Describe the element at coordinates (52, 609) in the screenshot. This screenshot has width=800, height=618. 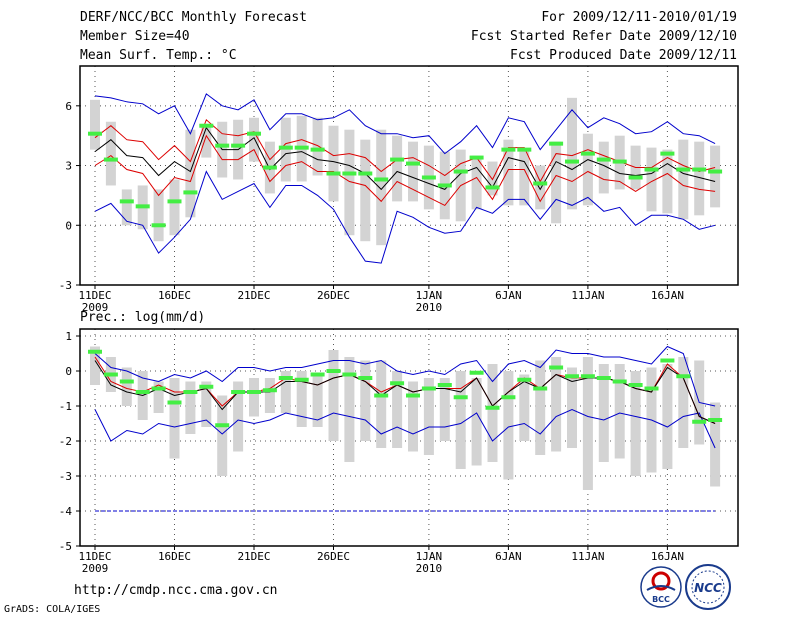
I see `grads-credit: GrADS: COLA/IGES` at that location.